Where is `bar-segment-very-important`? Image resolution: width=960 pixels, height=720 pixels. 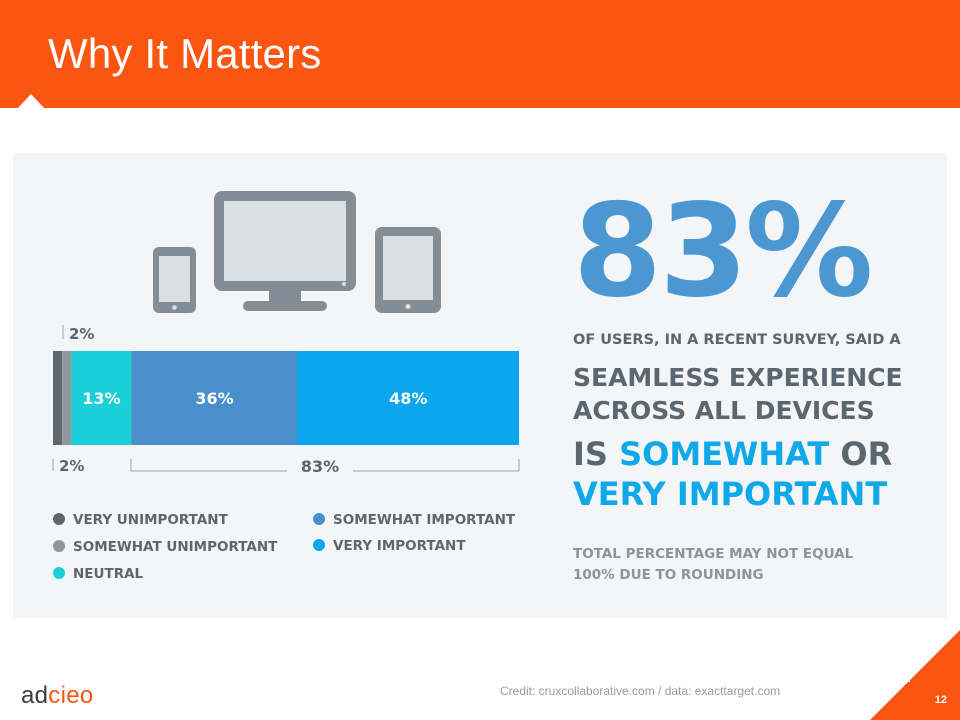 bar-segment-very-important is located at coordinates (408, 398).